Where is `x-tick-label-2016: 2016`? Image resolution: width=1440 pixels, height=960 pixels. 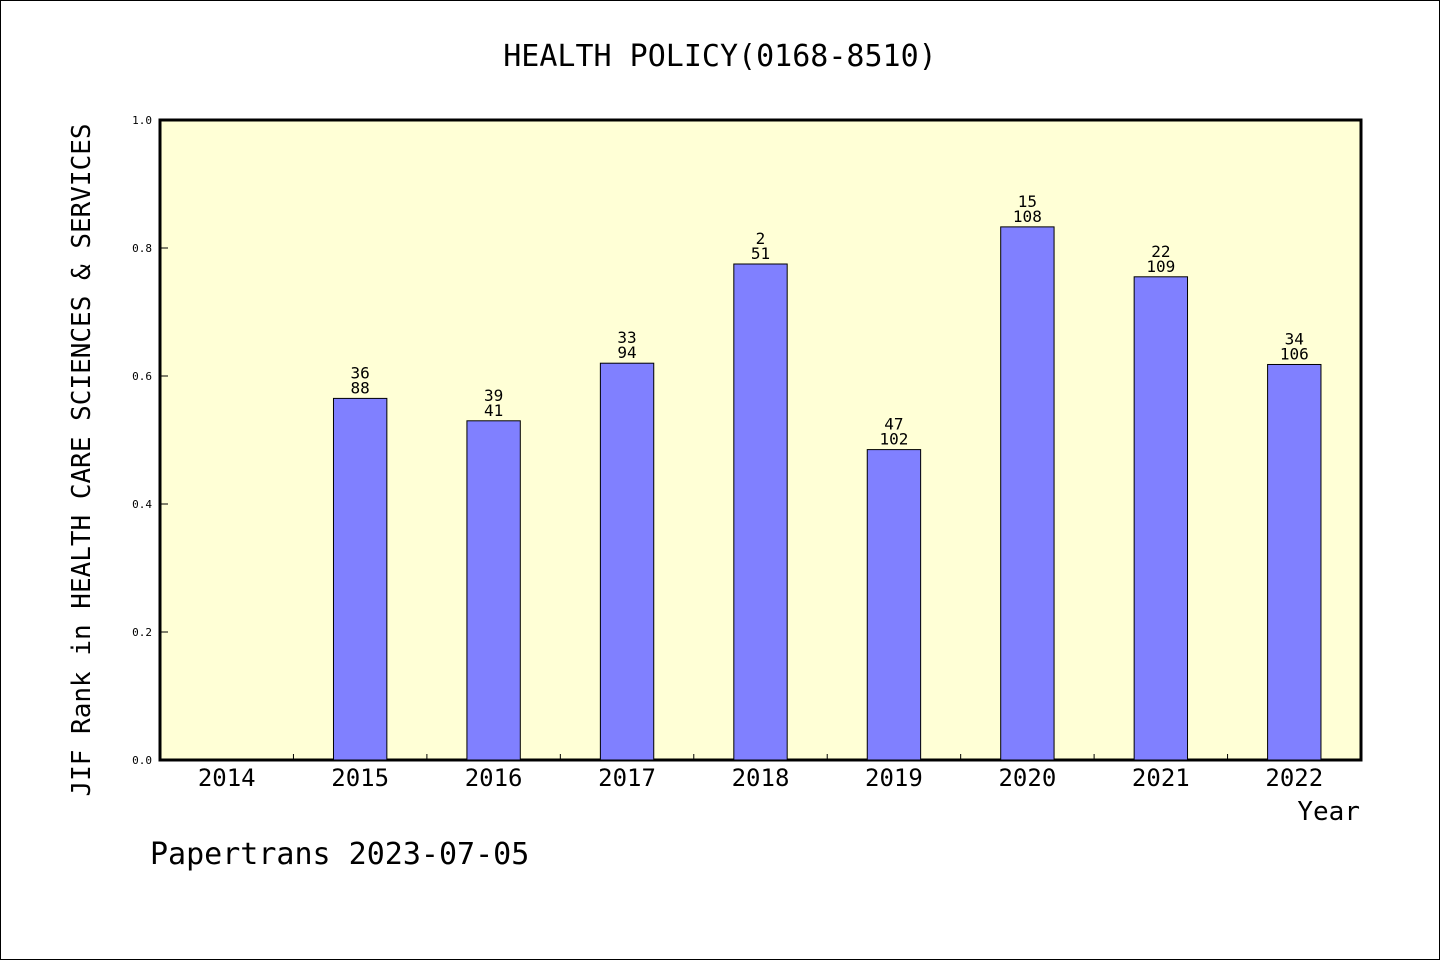 x-tick-label-2016: 2016 is located at coordinates (494, 778).